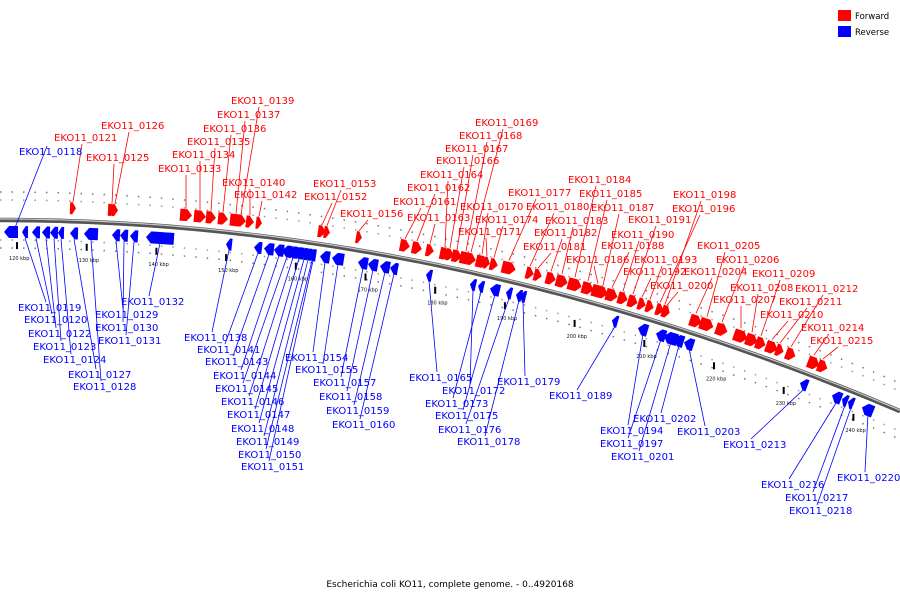  What do you see at coordinates (189, 169) in the screenshot?
I see `gene-label-eko11-0133: EKO11_0133` at bounding box center [189, 169].